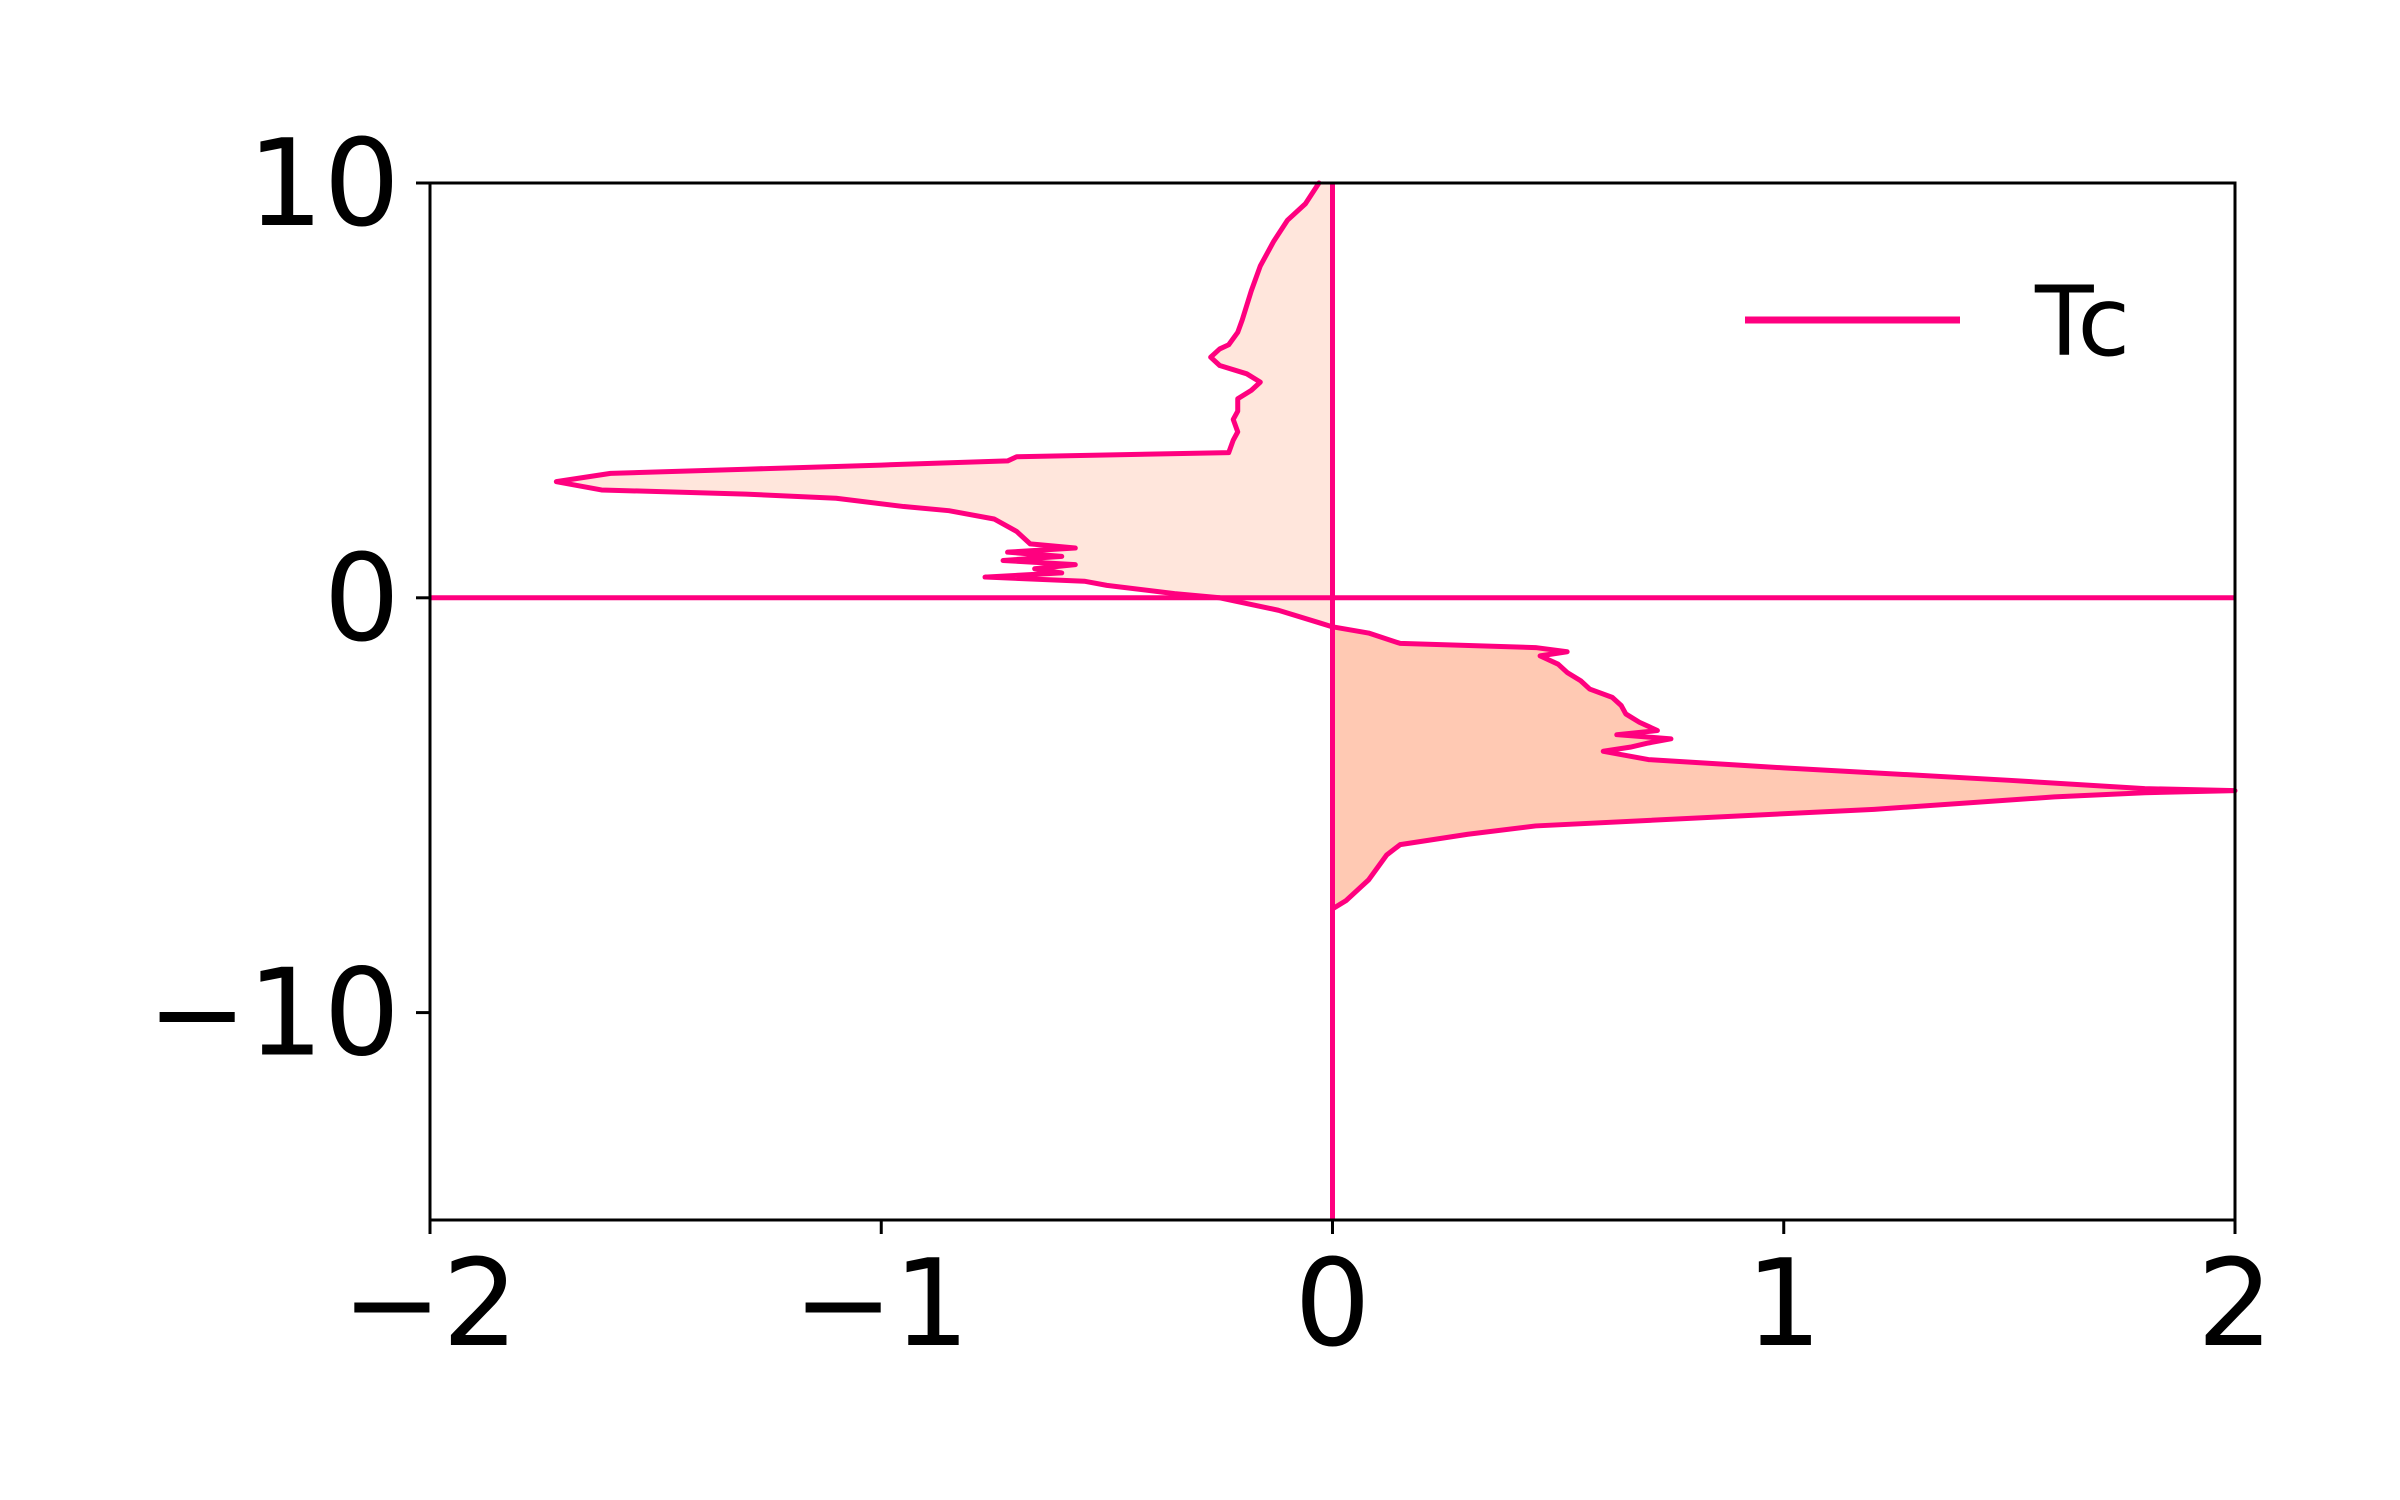 The image size is (2400, 1500). I want to click on curve-spin-down, so click(1784, 768).